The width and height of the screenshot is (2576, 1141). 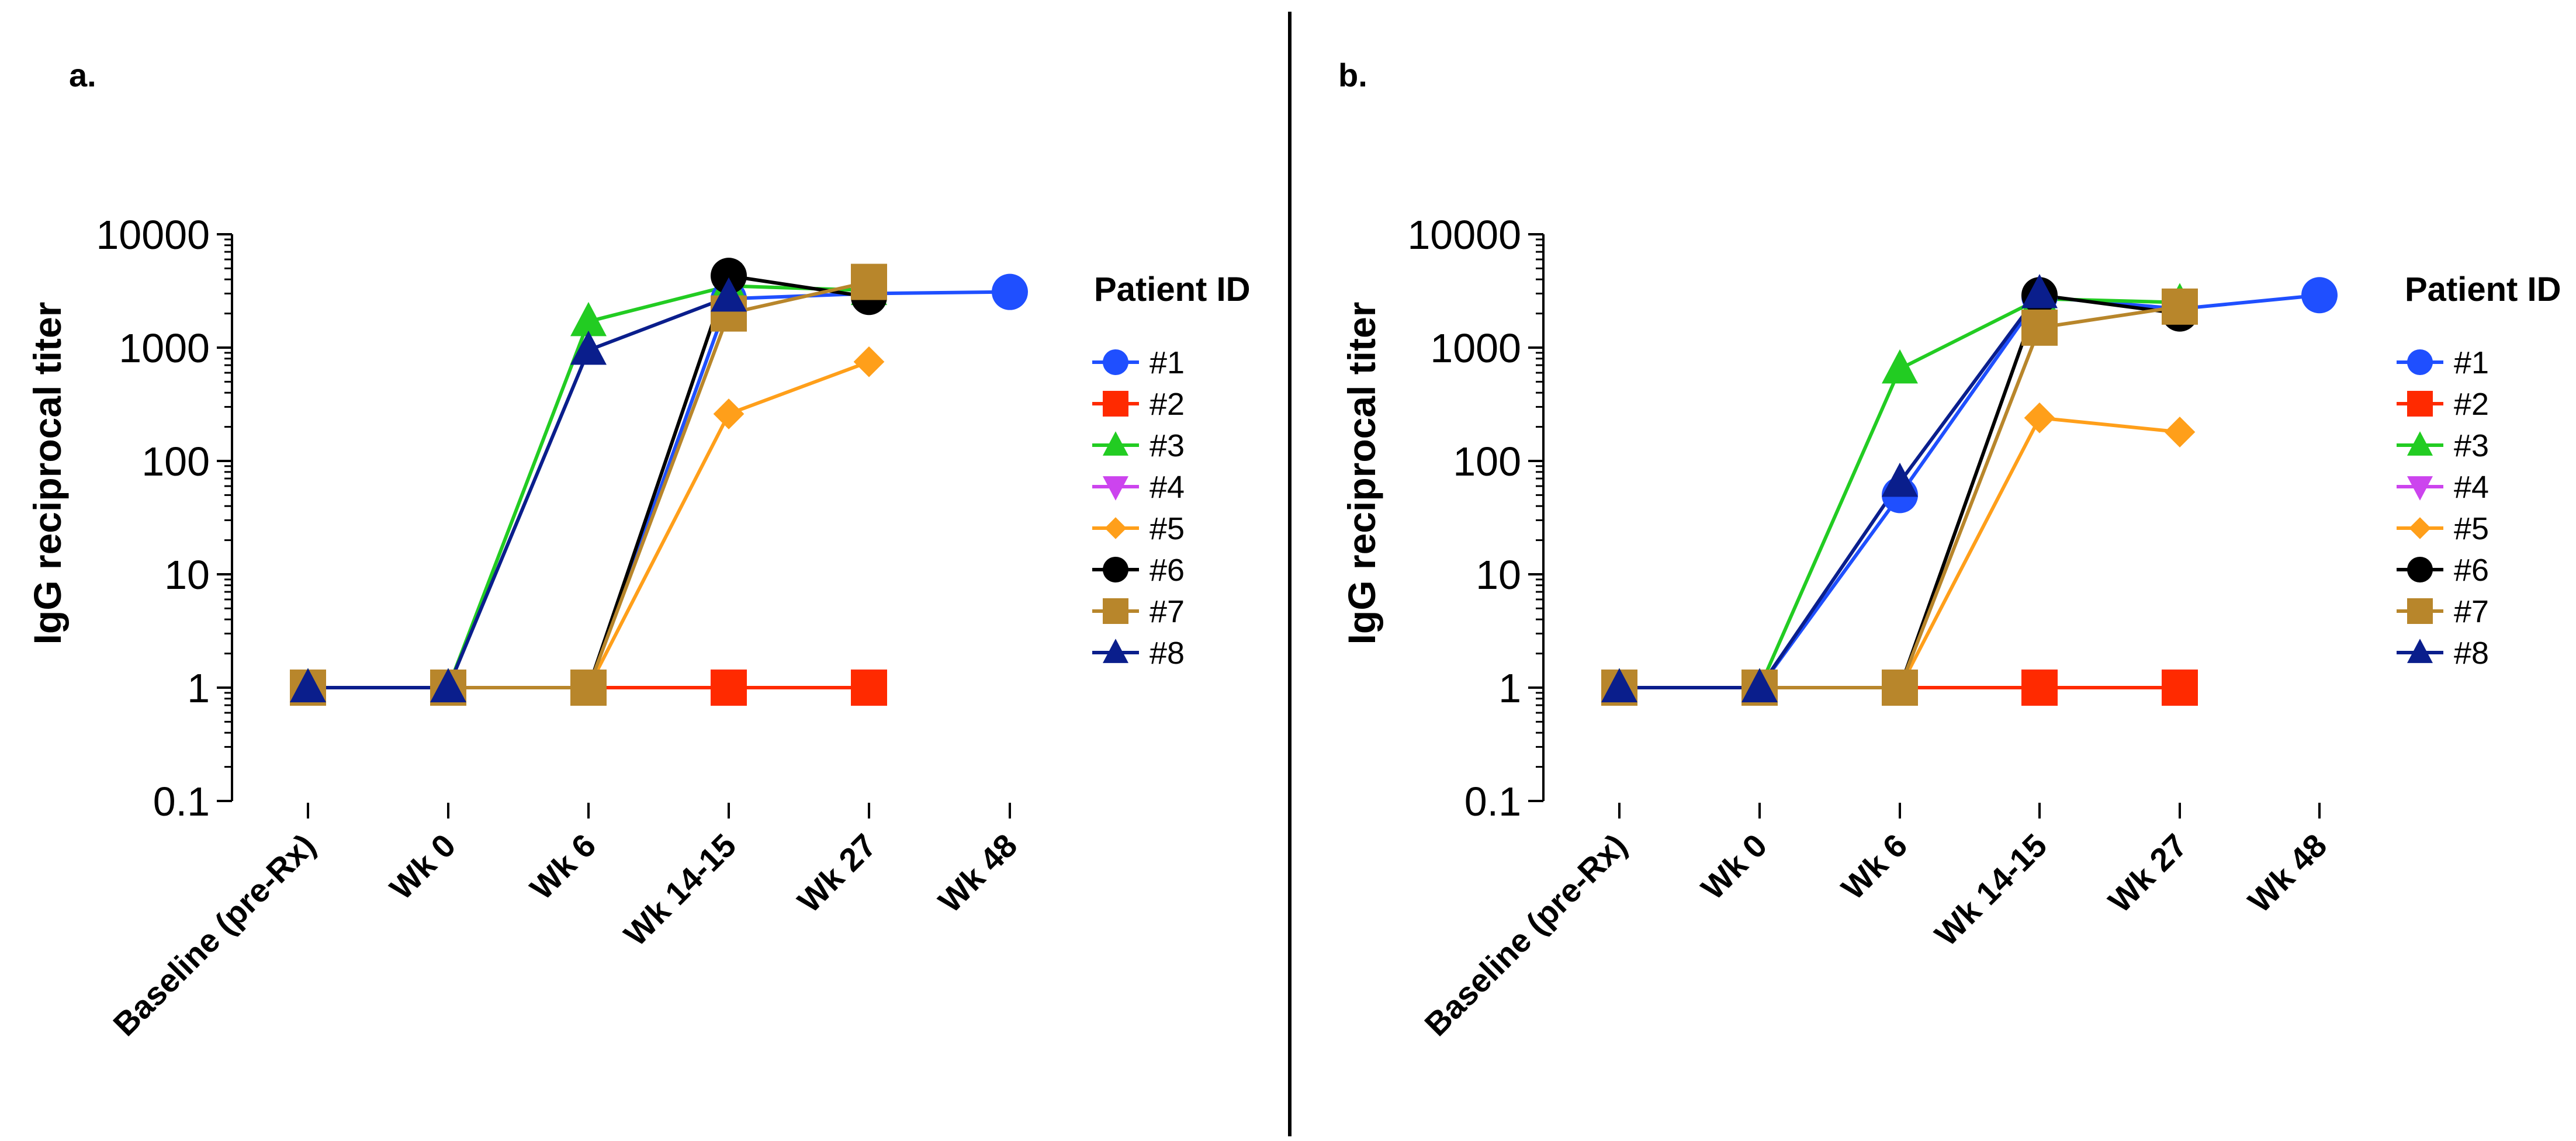 I want to click on panel-b-legend-marker-p8, so click(x=2420, y=651).